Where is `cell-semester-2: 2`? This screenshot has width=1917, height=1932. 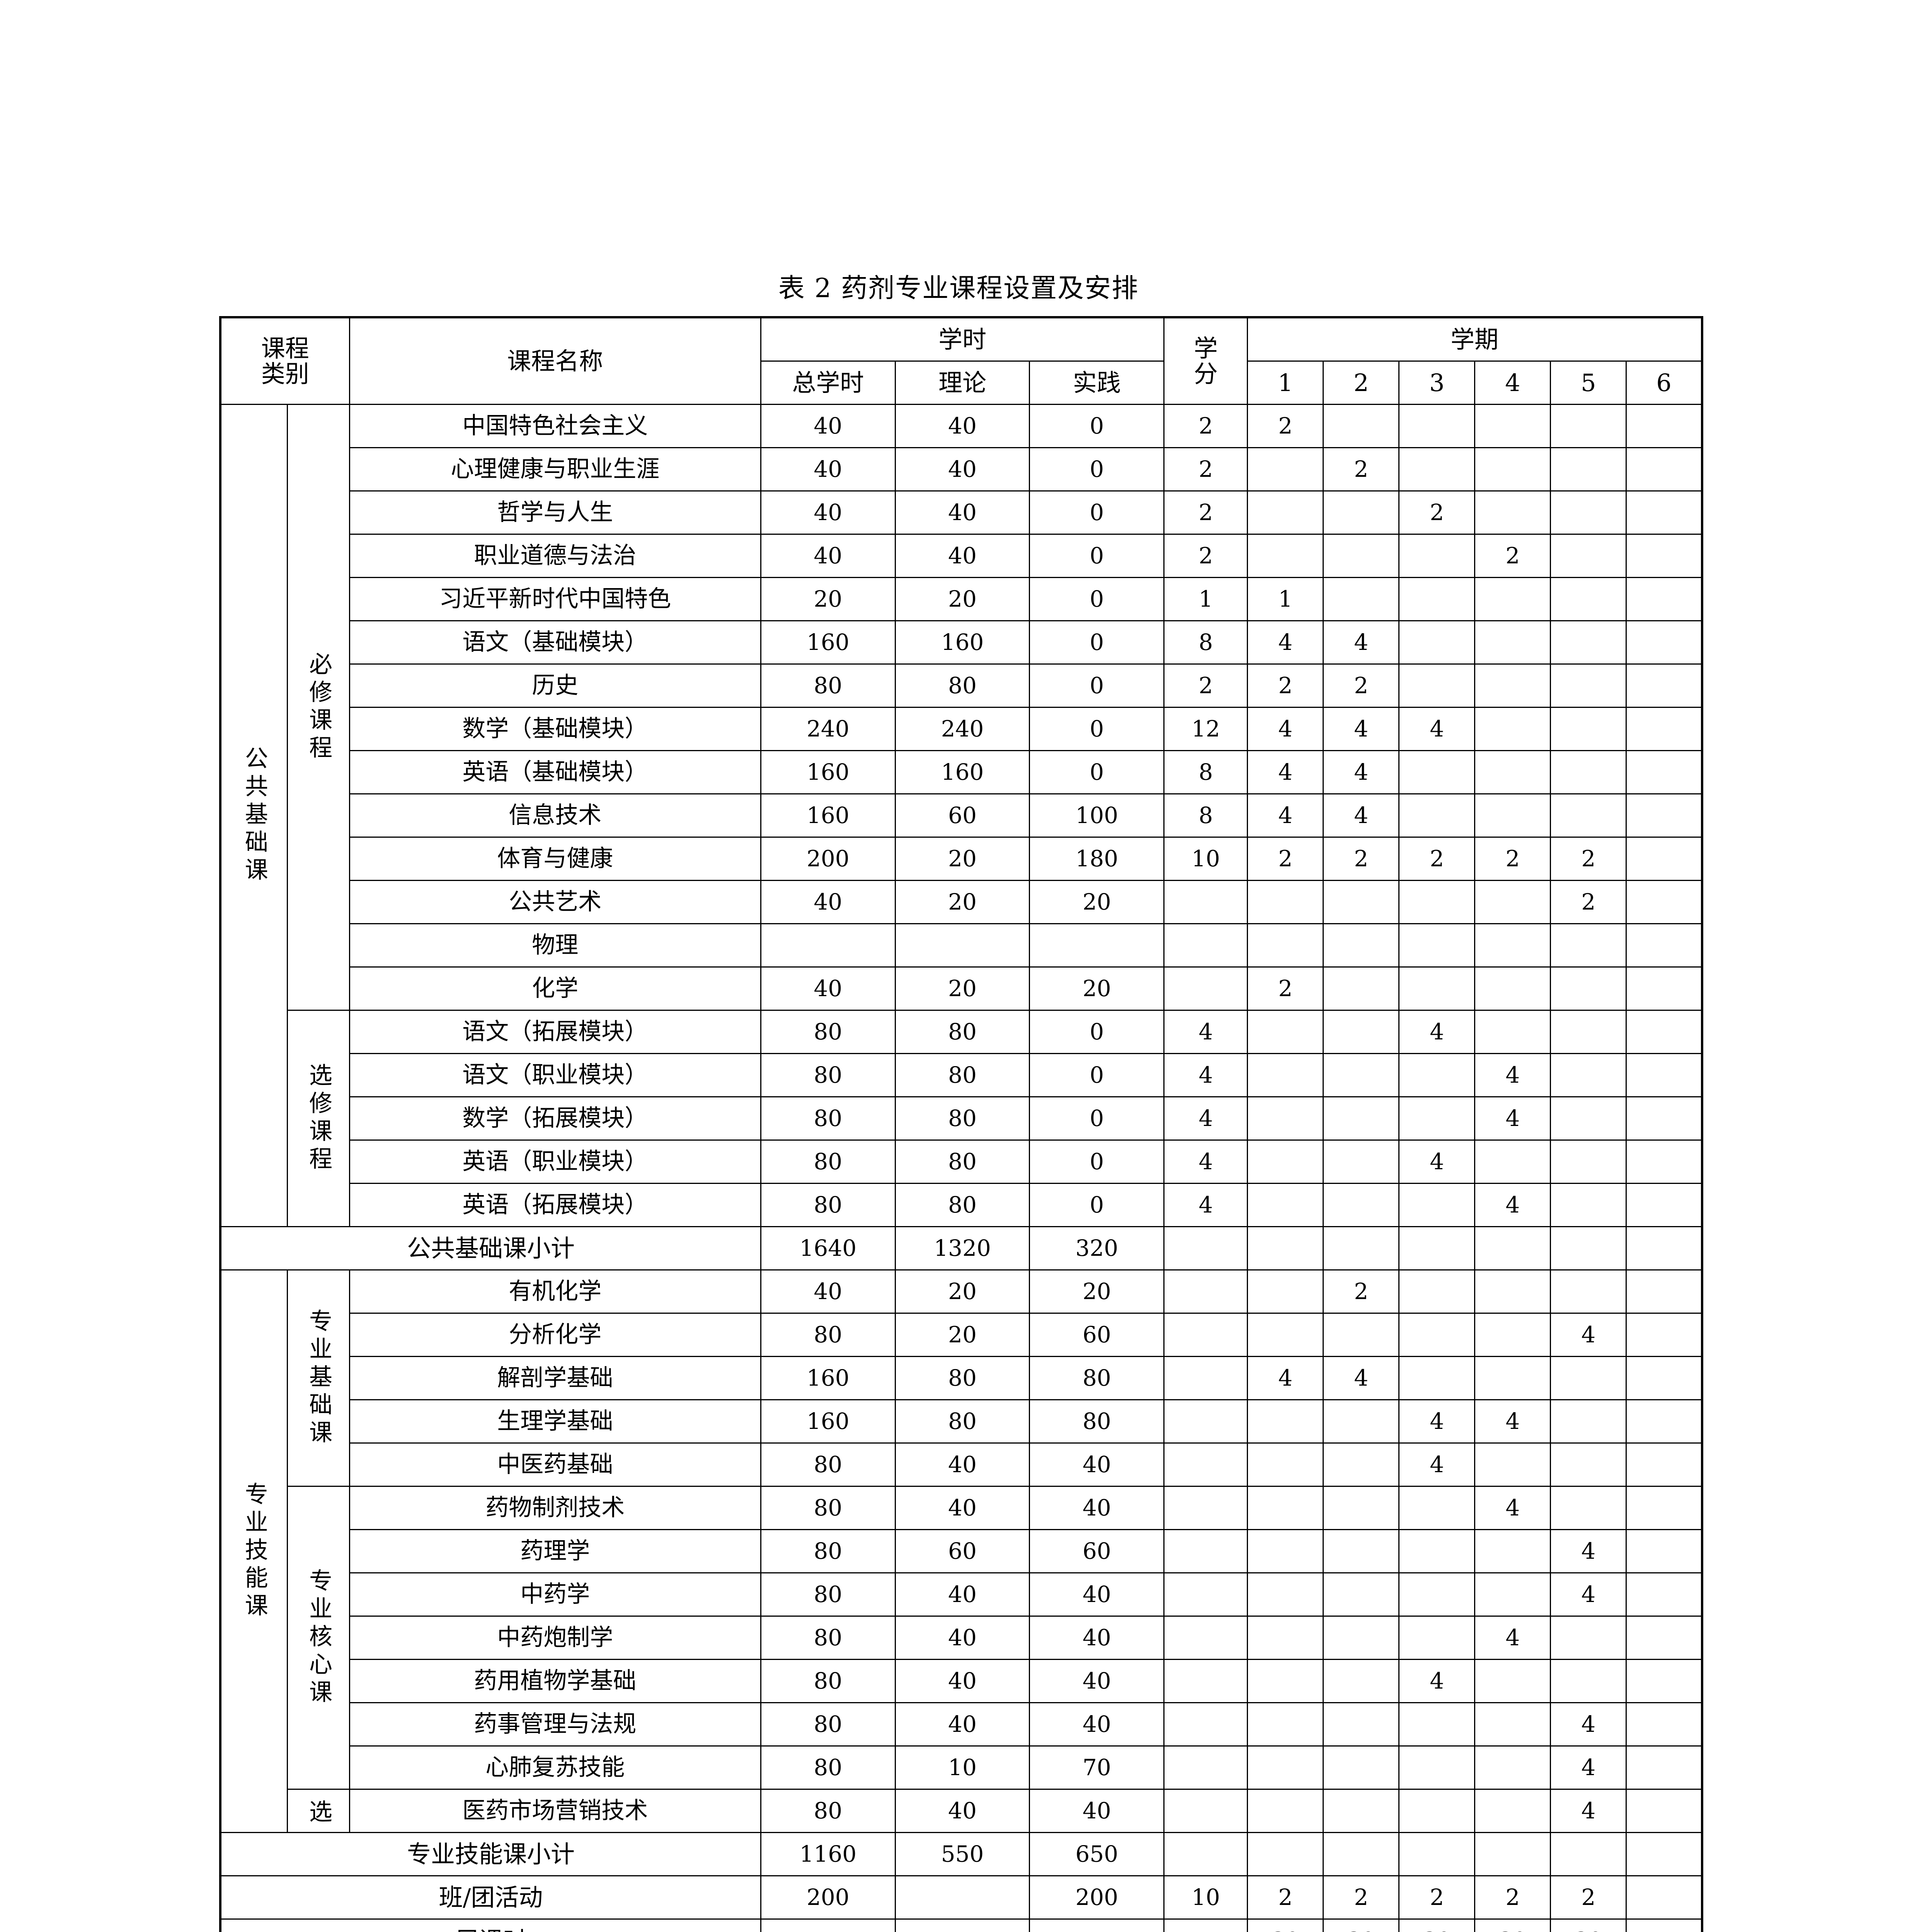
cell-semester-2: 2 is located at coordinates (1361, 859).